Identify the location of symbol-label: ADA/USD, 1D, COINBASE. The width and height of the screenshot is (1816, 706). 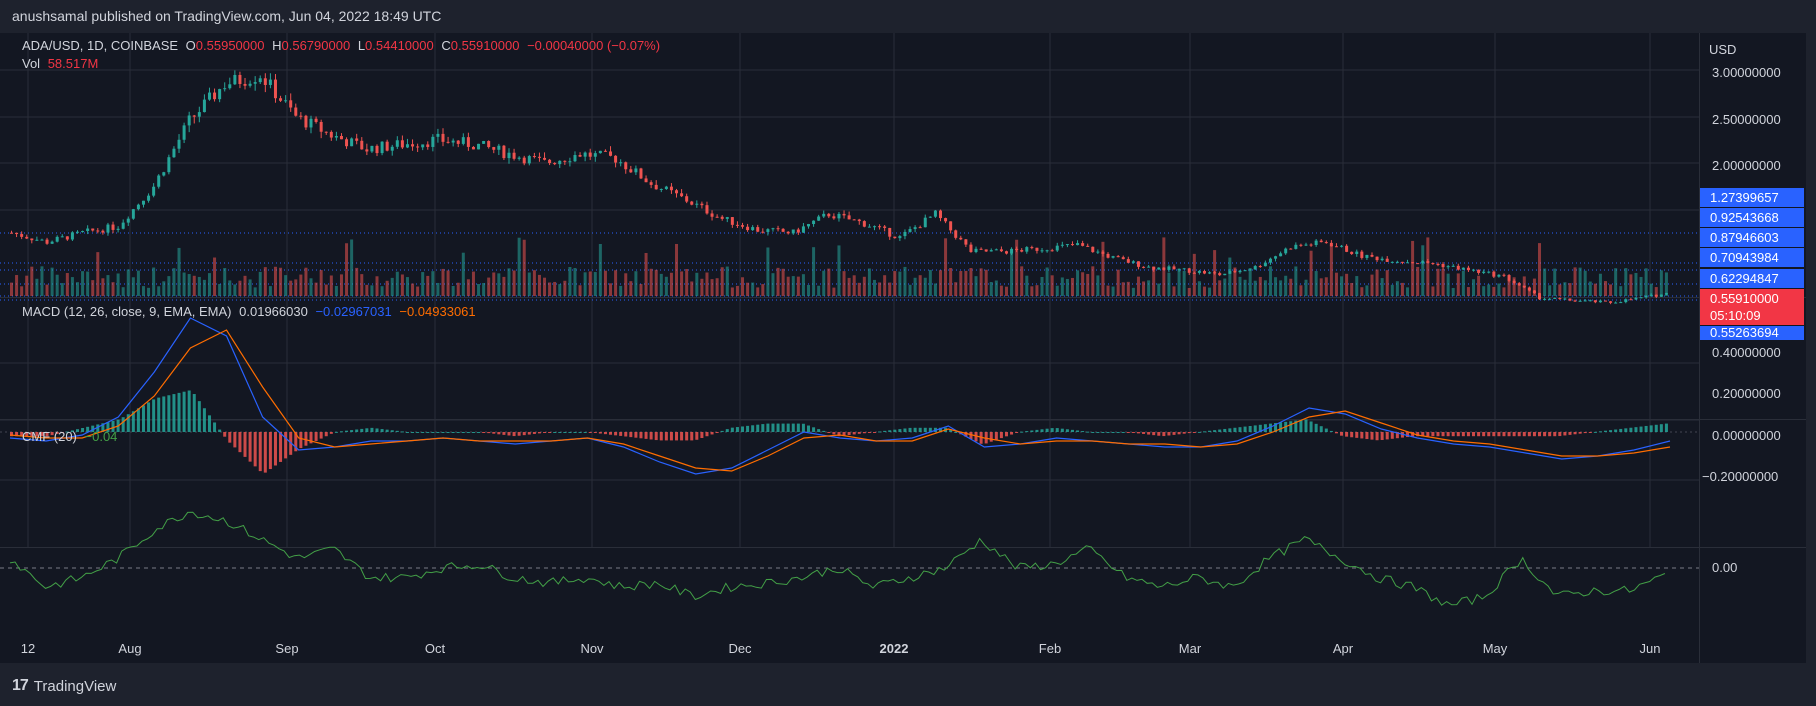
(100, 45).